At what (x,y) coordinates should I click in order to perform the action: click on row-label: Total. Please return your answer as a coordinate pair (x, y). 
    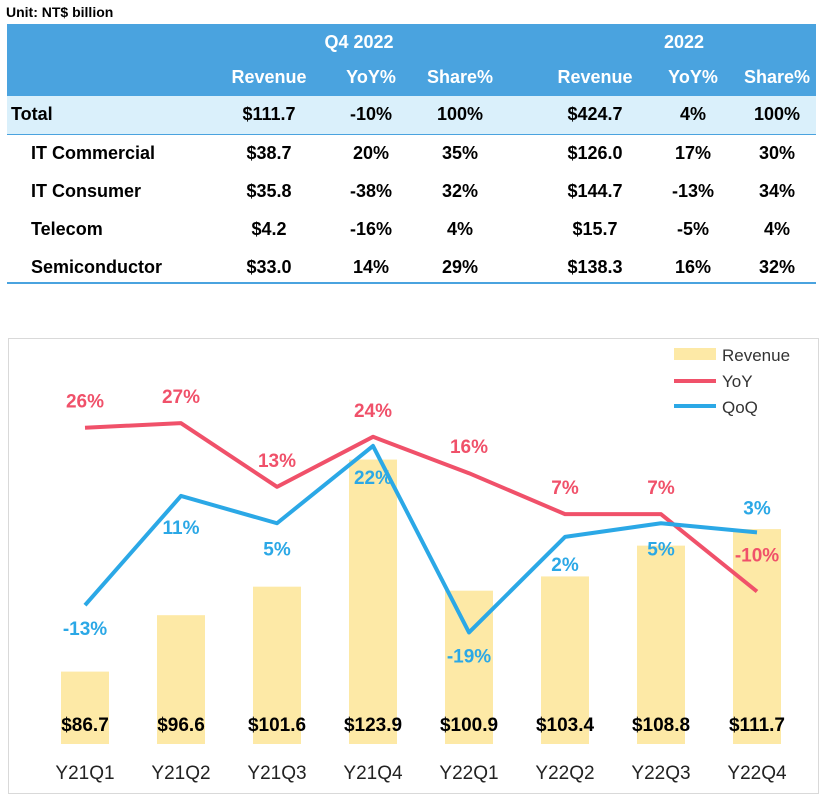
    Looking at the image, I should click on (32, 114).